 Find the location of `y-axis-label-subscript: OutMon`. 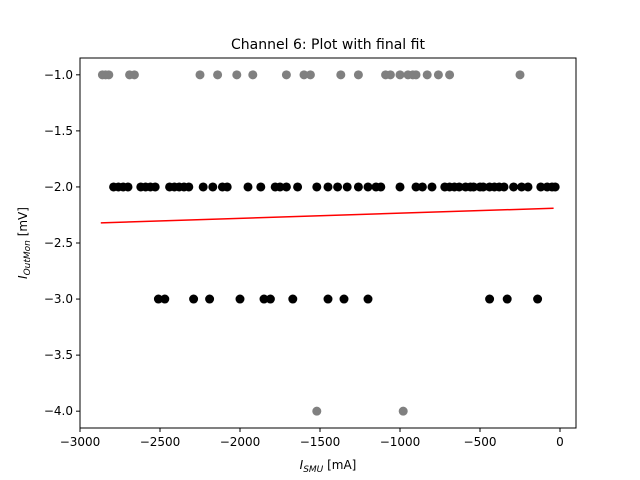

y-axis-label-subscript: OutMon is located at coordinates (28, 258).